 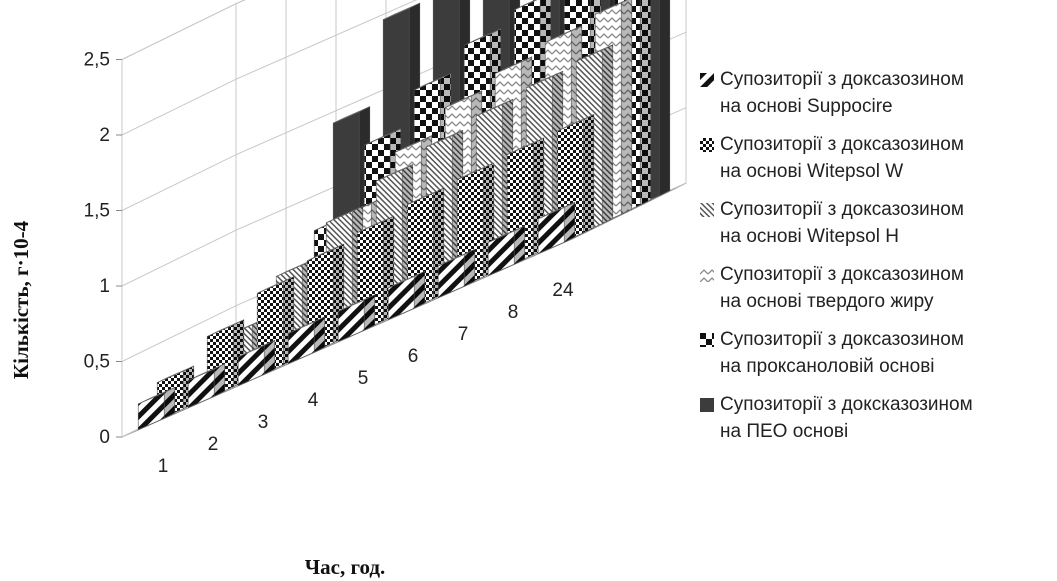 What do you see at coordinates (21, 299) in the screenshot?
I see `y-axis-title: Кількість, г·10-4` at bounding box center [21, 299].